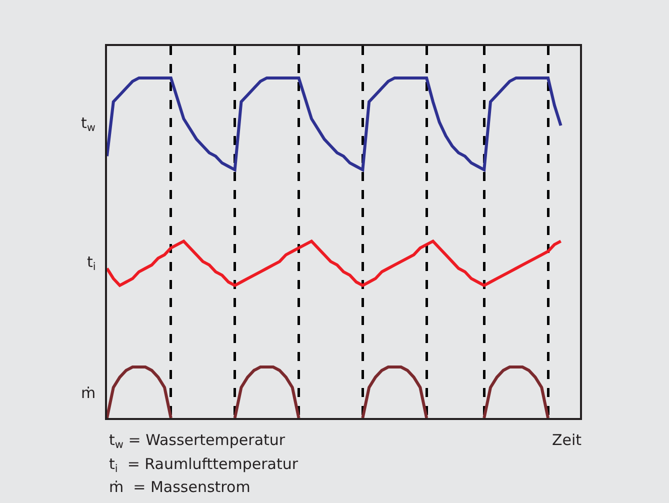  Describe the element at coordinates (197, 441) in the screenshot. I see `text: t$_{w}$ = Wassertemperatur` at that location.